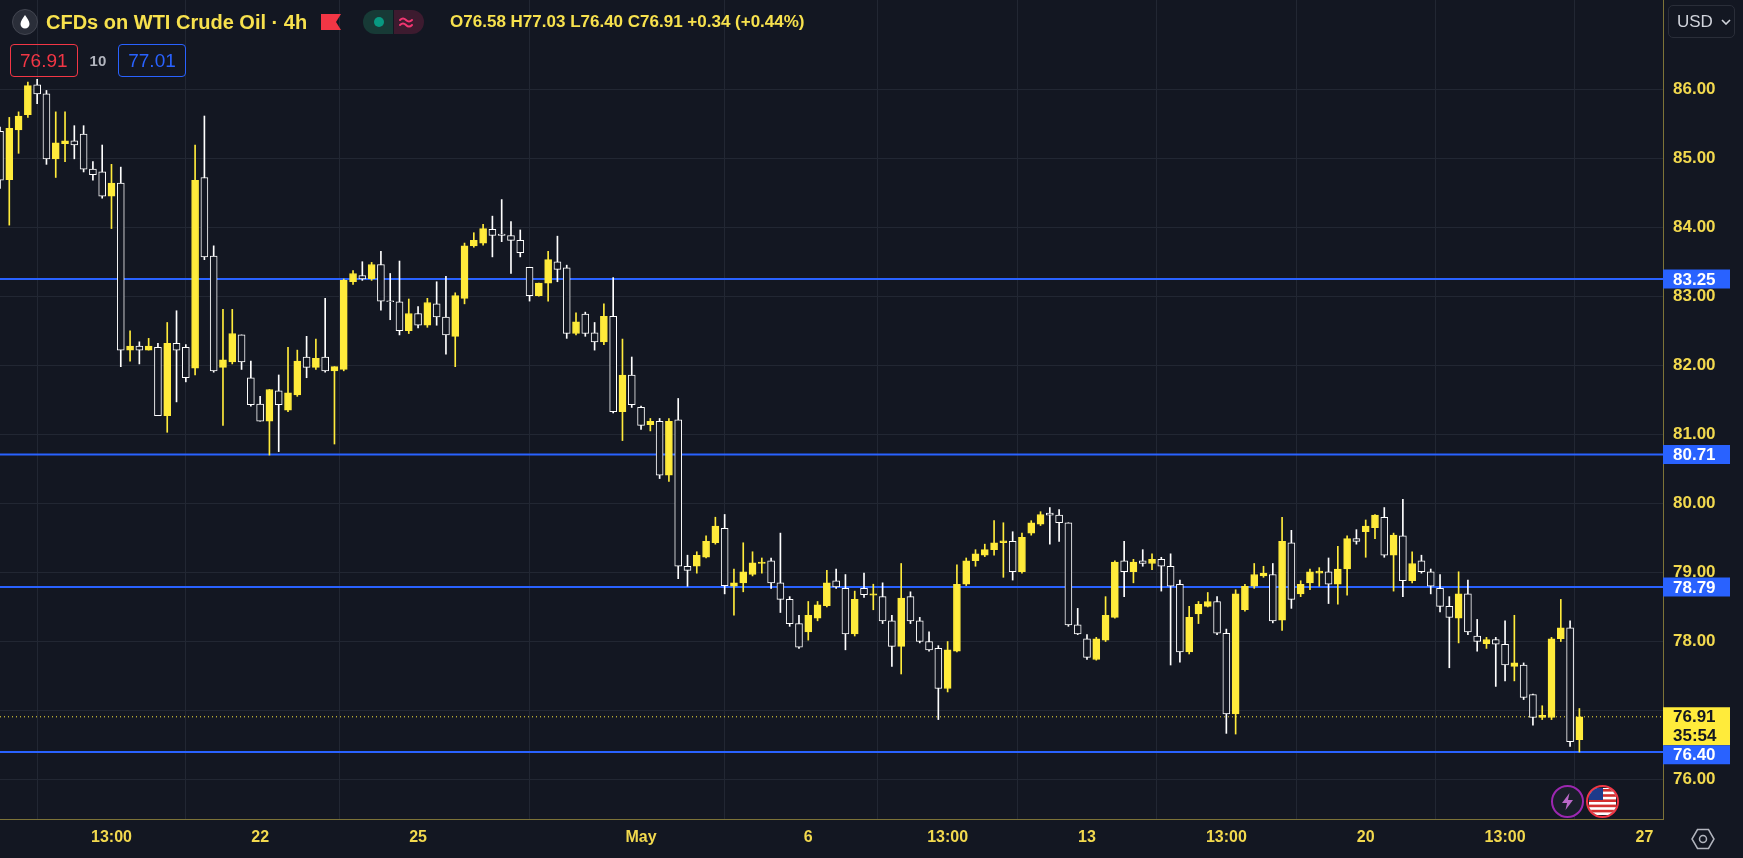 The width and height of the screenshot is (1743, 858). Describe the element at coordinates (1694, 157) in the screenshot. I see `y-tick-label: 85.00` at that location.